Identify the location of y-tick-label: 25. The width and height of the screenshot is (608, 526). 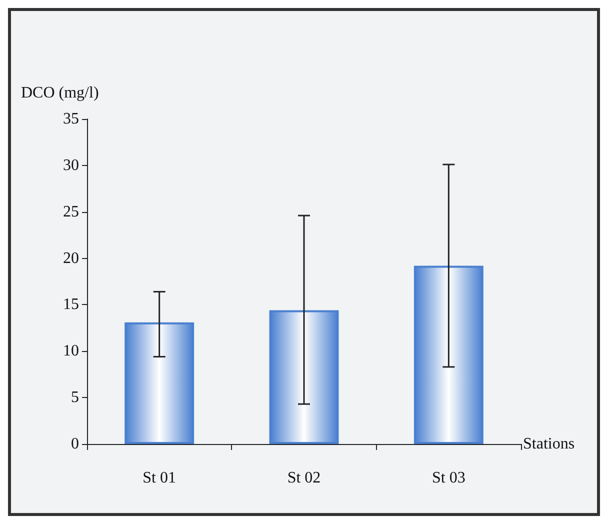
(71, 211).